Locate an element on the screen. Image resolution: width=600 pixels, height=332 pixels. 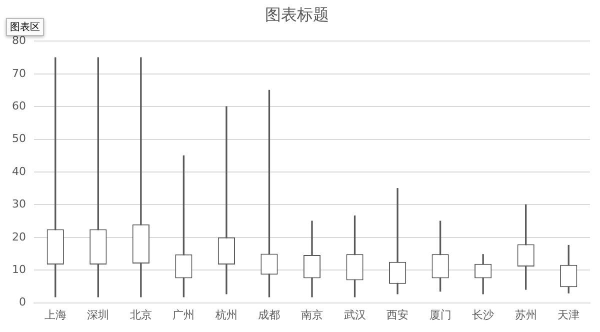
y-tick-label: 70 is located at coordinates (19, 73).